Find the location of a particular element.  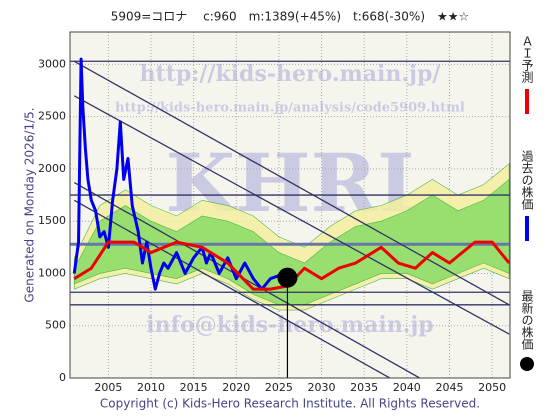

x-tick-label: 2020 is located at coordinates (236, 387).